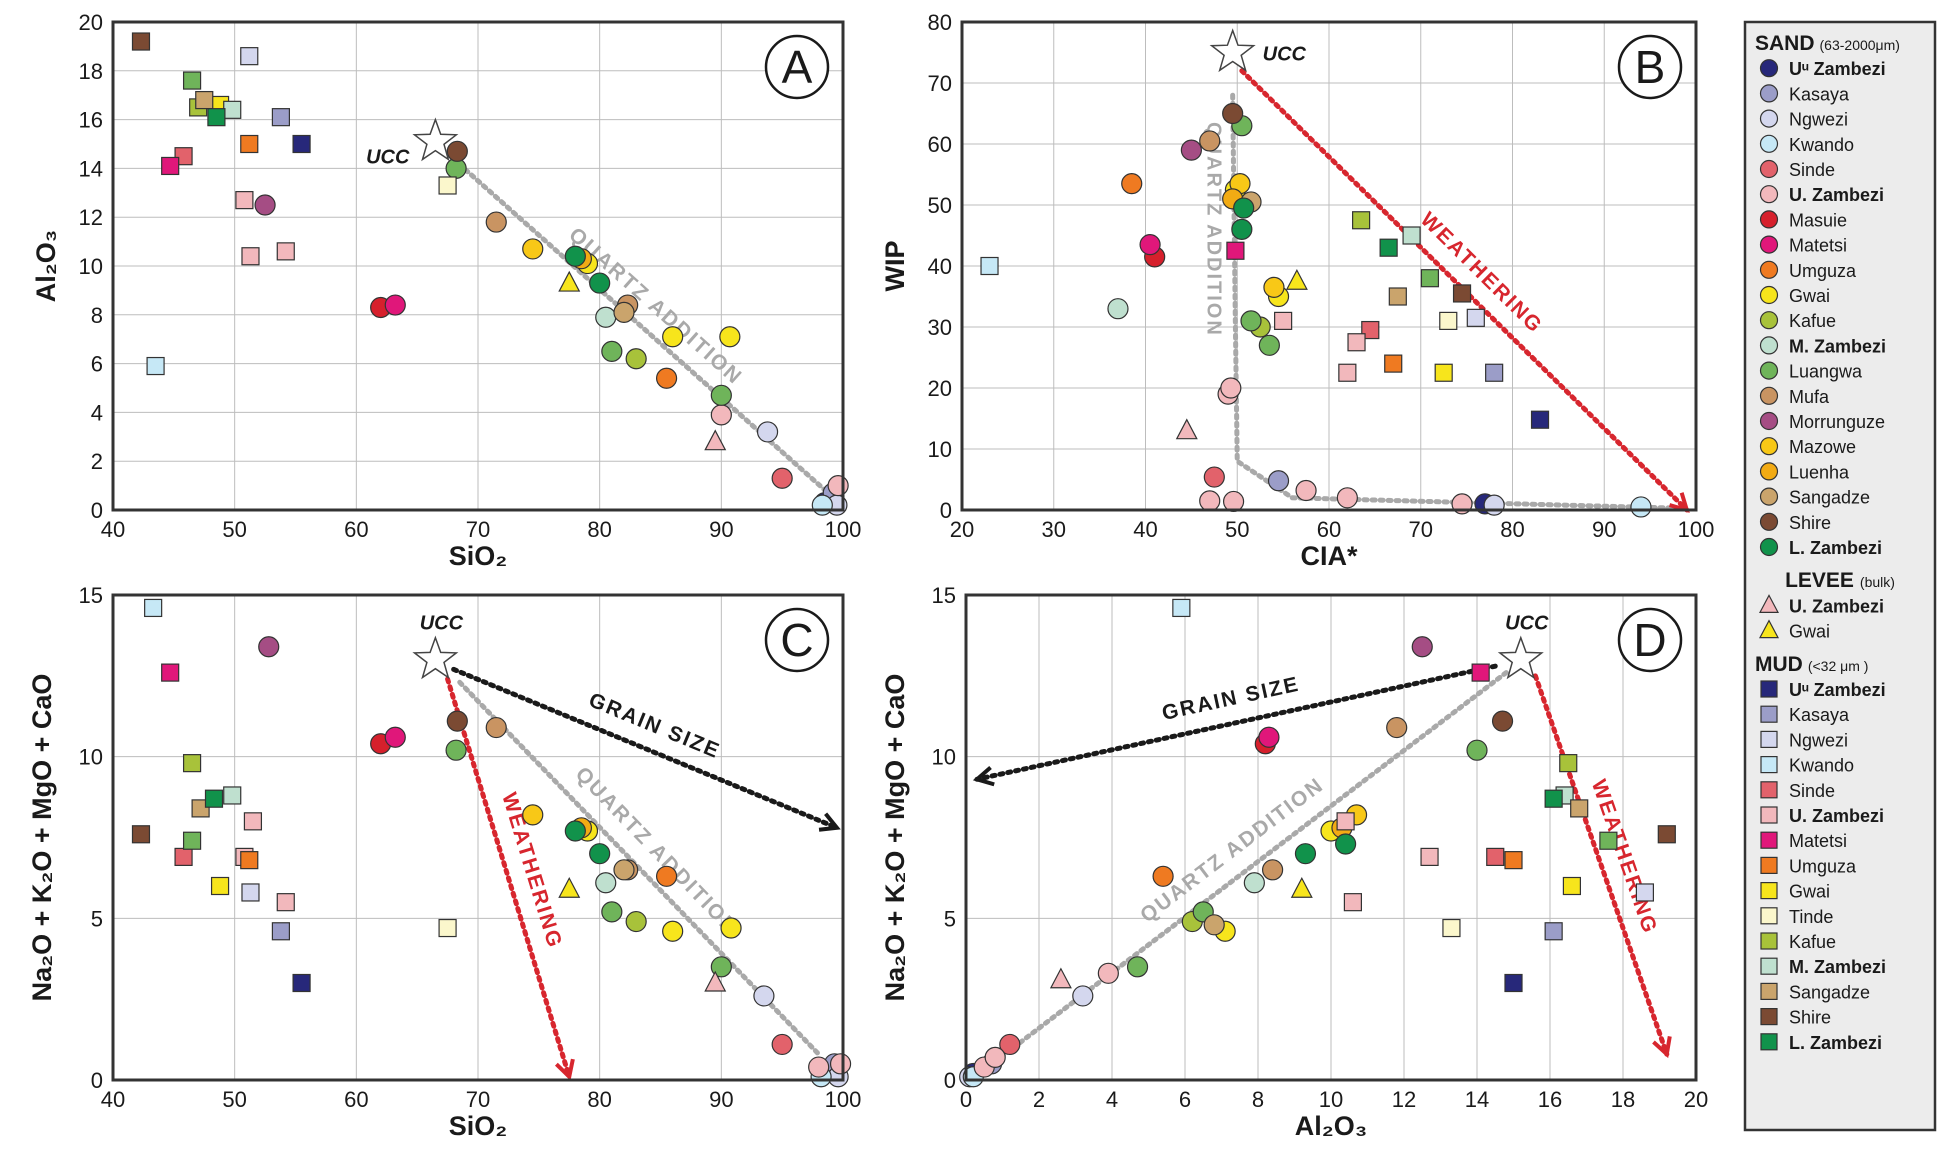  I want to click on x-tick-label: 100, so click(843, 529).